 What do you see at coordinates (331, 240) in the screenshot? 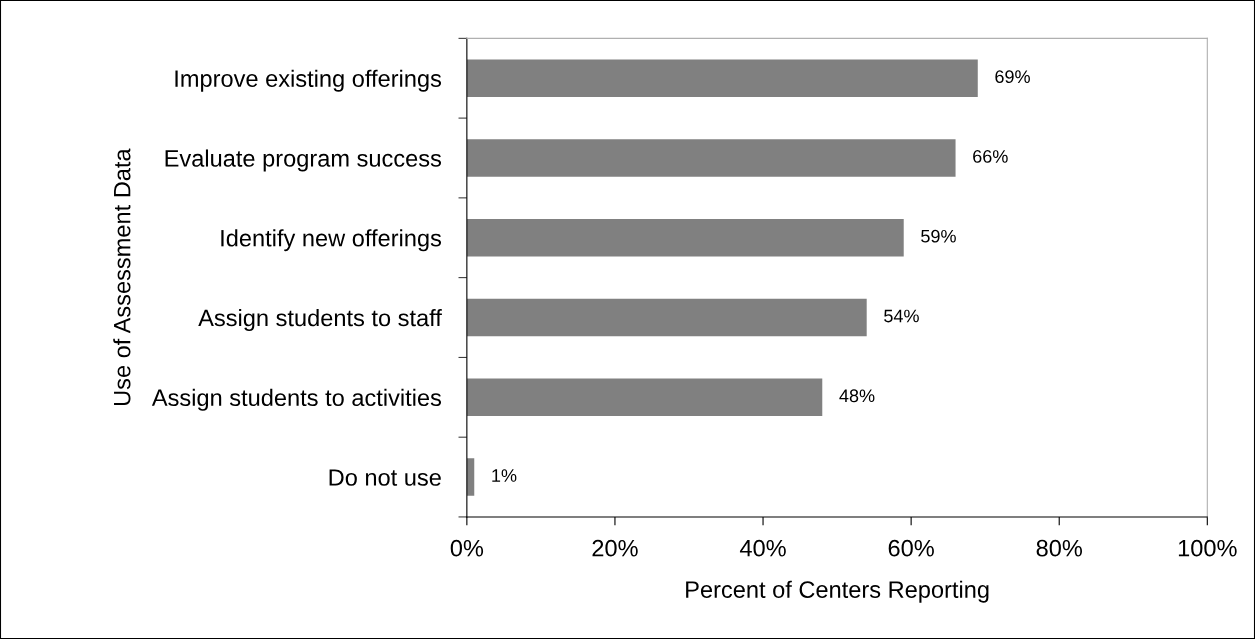
I see `y-tick-label: Identify new offerings` at bounding box center [331, 240].